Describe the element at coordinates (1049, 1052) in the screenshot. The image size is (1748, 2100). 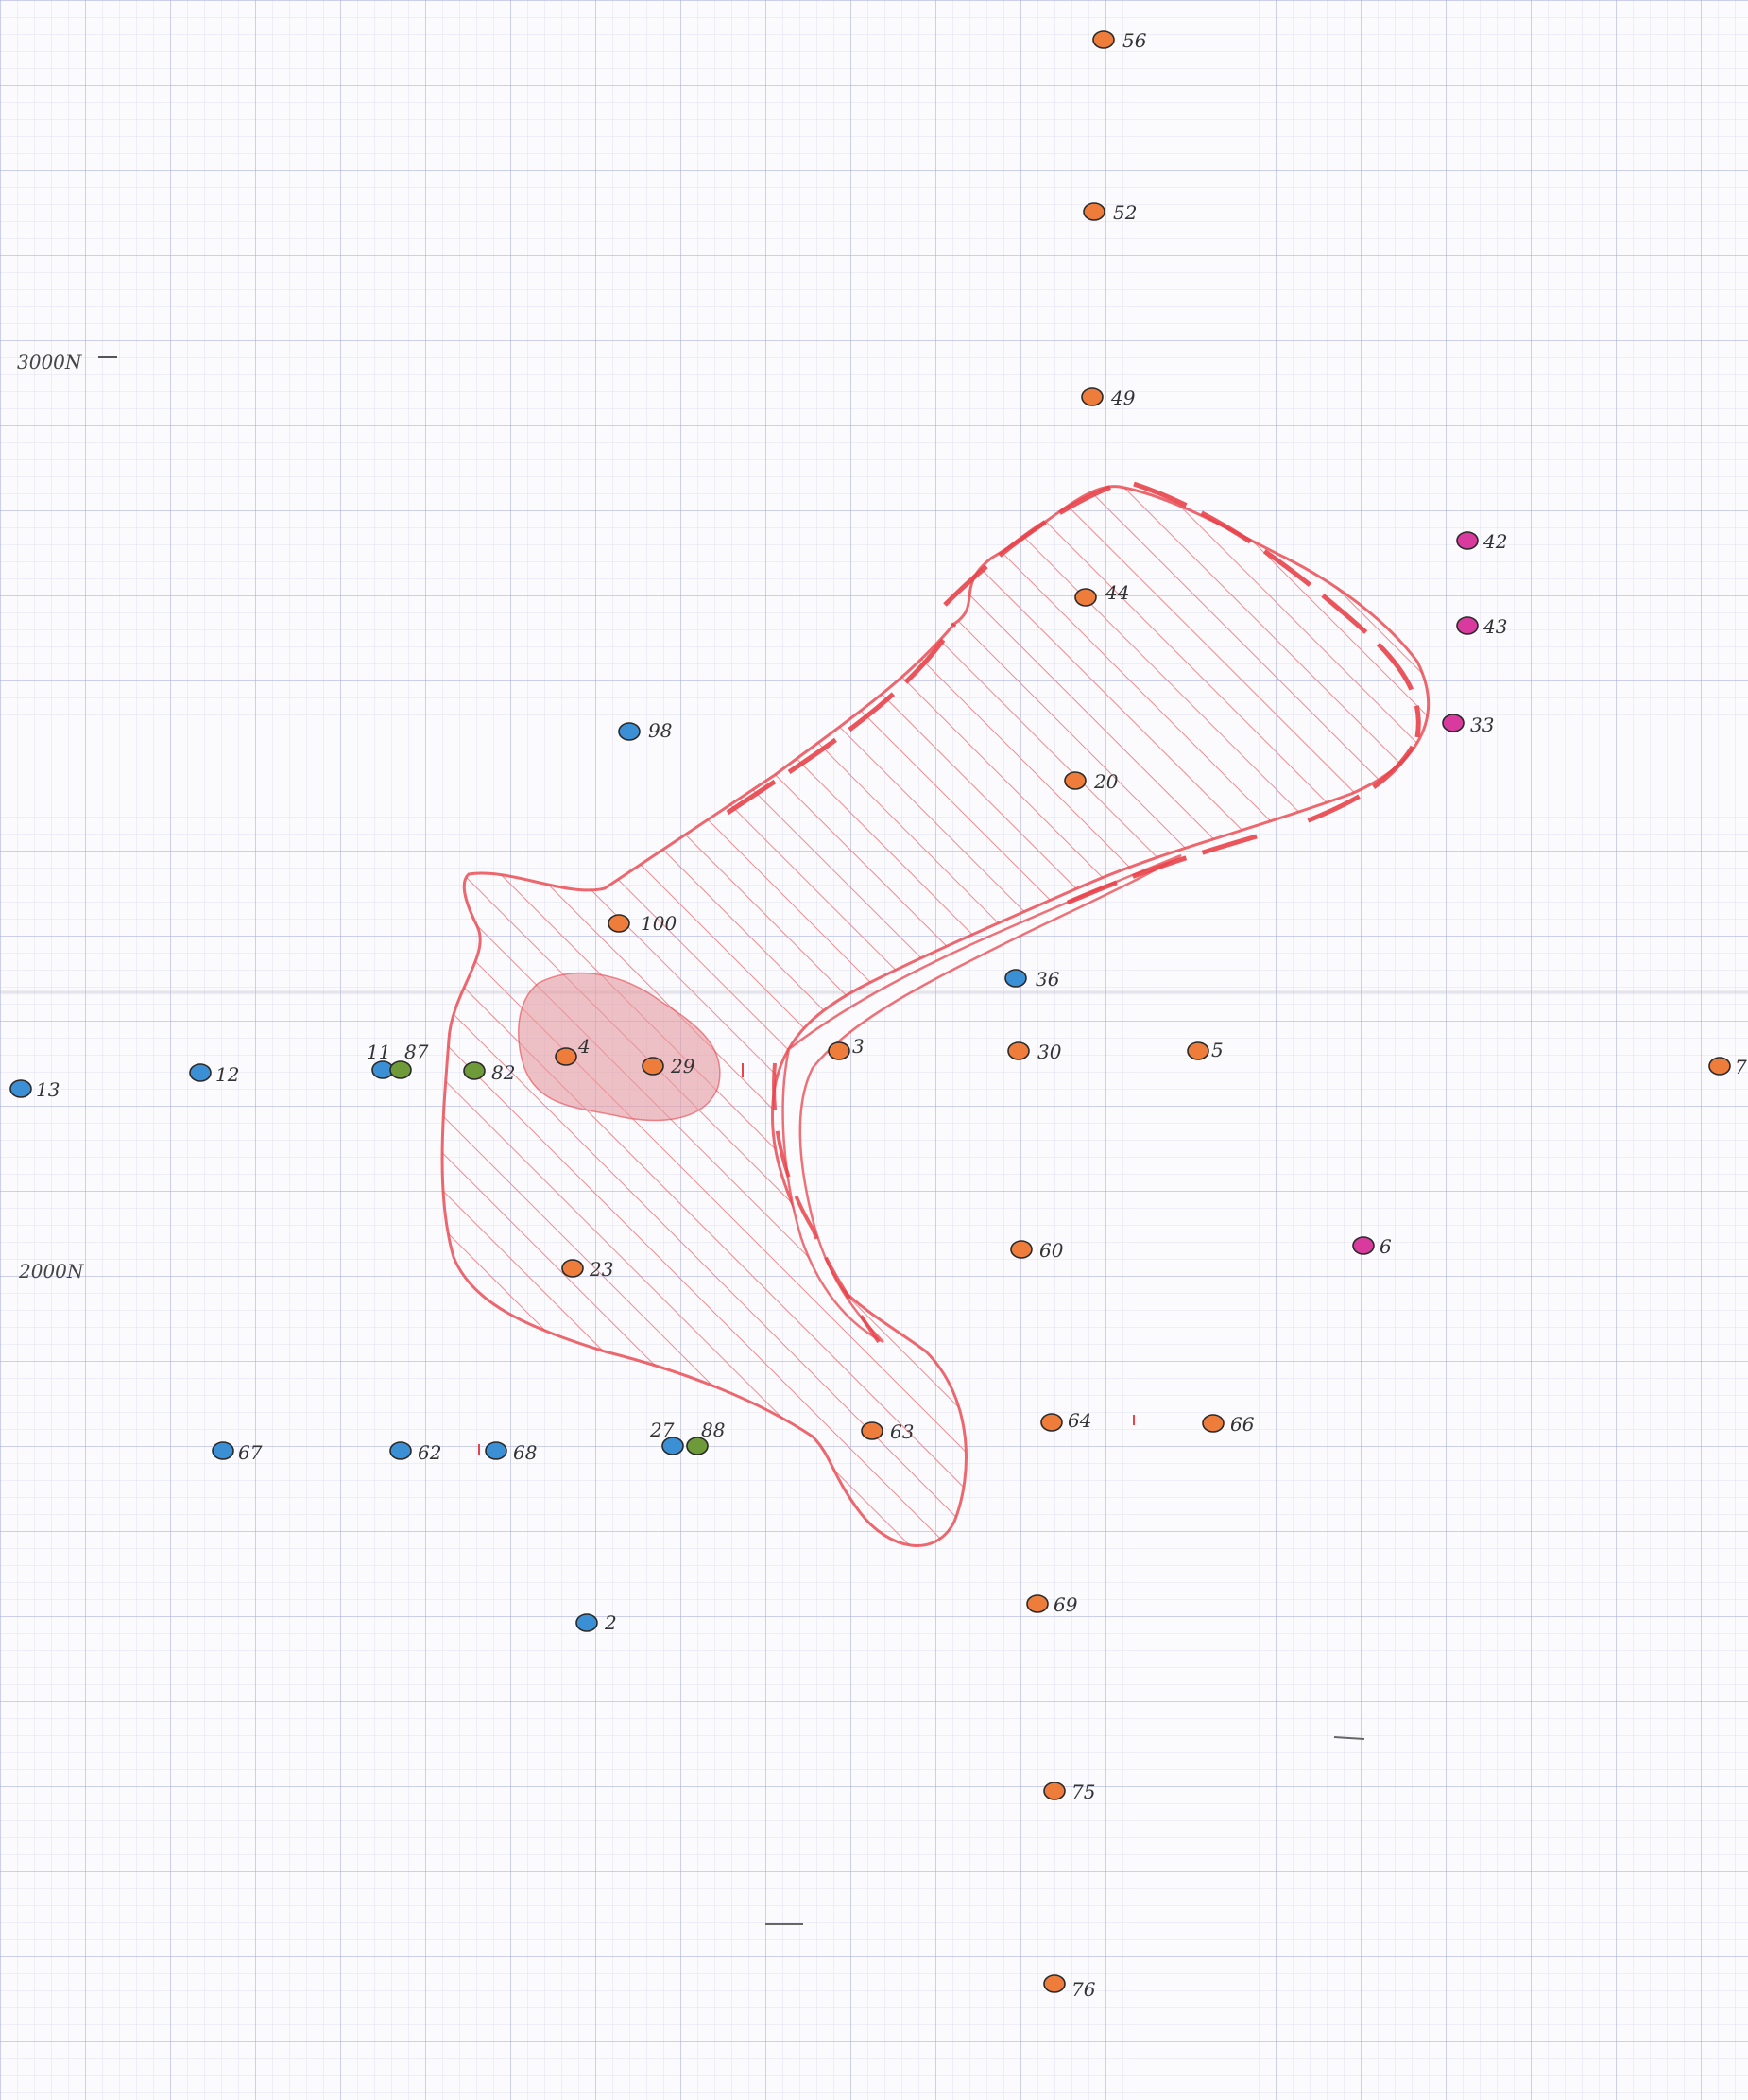
I see `sample-label: 30` at that location.